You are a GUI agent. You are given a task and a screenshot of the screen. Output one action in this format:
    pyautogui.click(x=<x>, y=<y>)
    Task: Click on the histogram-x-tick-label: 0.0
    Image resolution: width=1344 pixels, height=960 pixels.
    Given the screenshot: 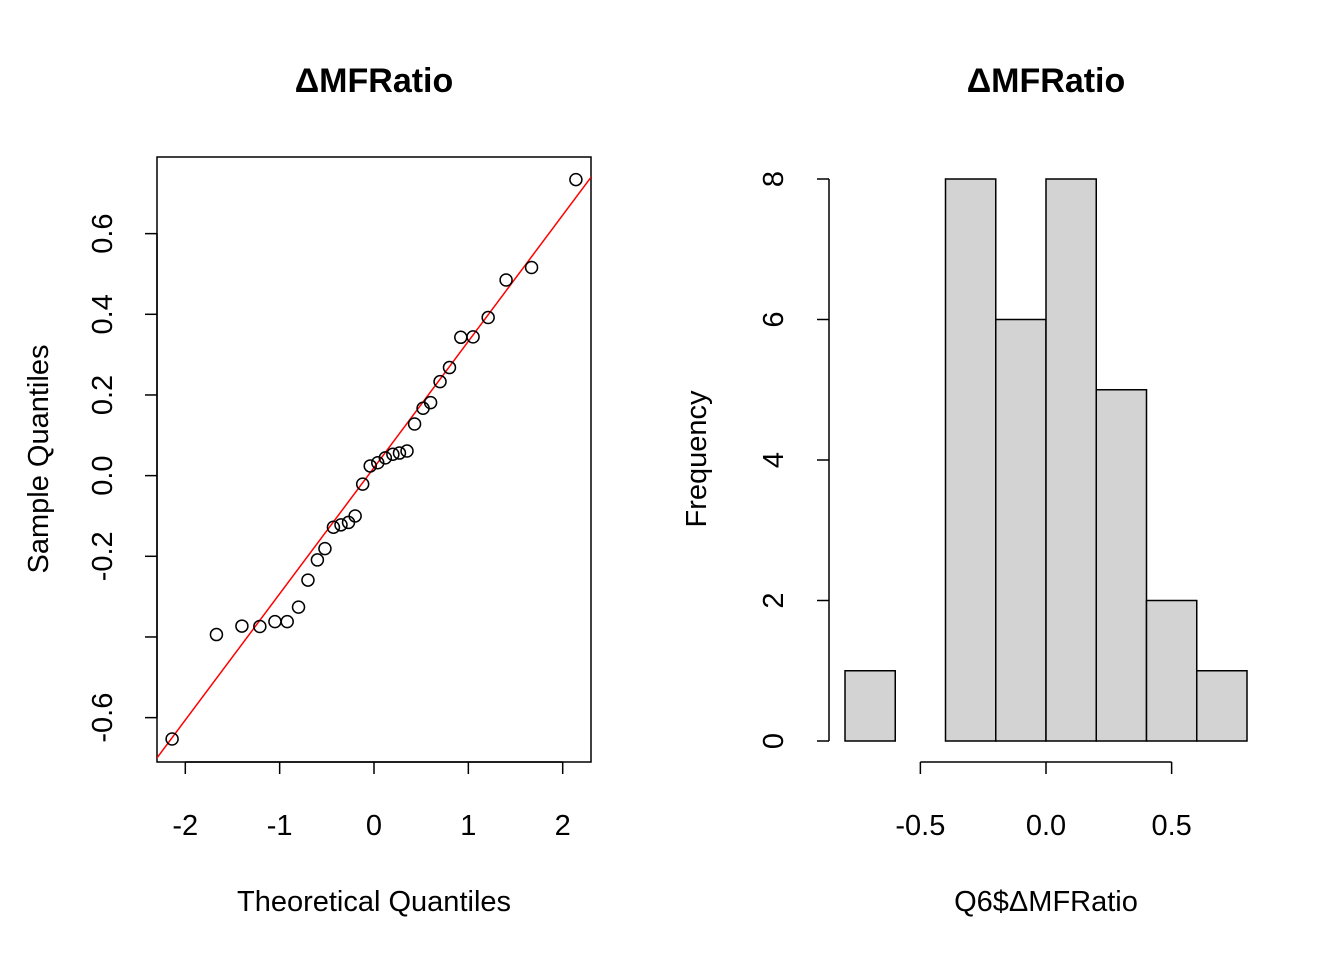 What is the action you would take?
    pyautogui.click(x=1046, y=826)
    